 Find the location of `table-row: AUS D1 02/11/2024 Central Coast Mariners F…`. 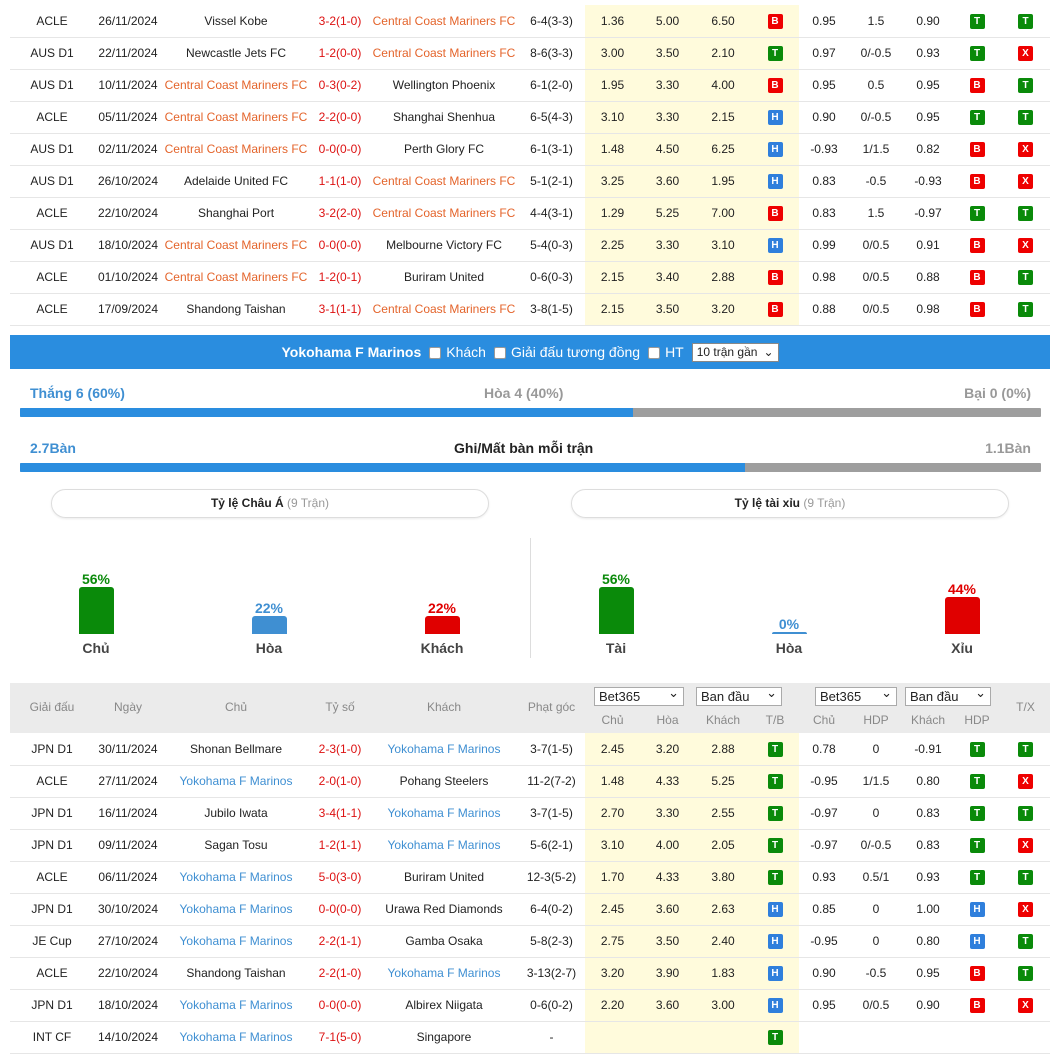

table-row: AUS D1 02/11/2024 Central Coast Mariners F… is located at coordinates (530, 149).